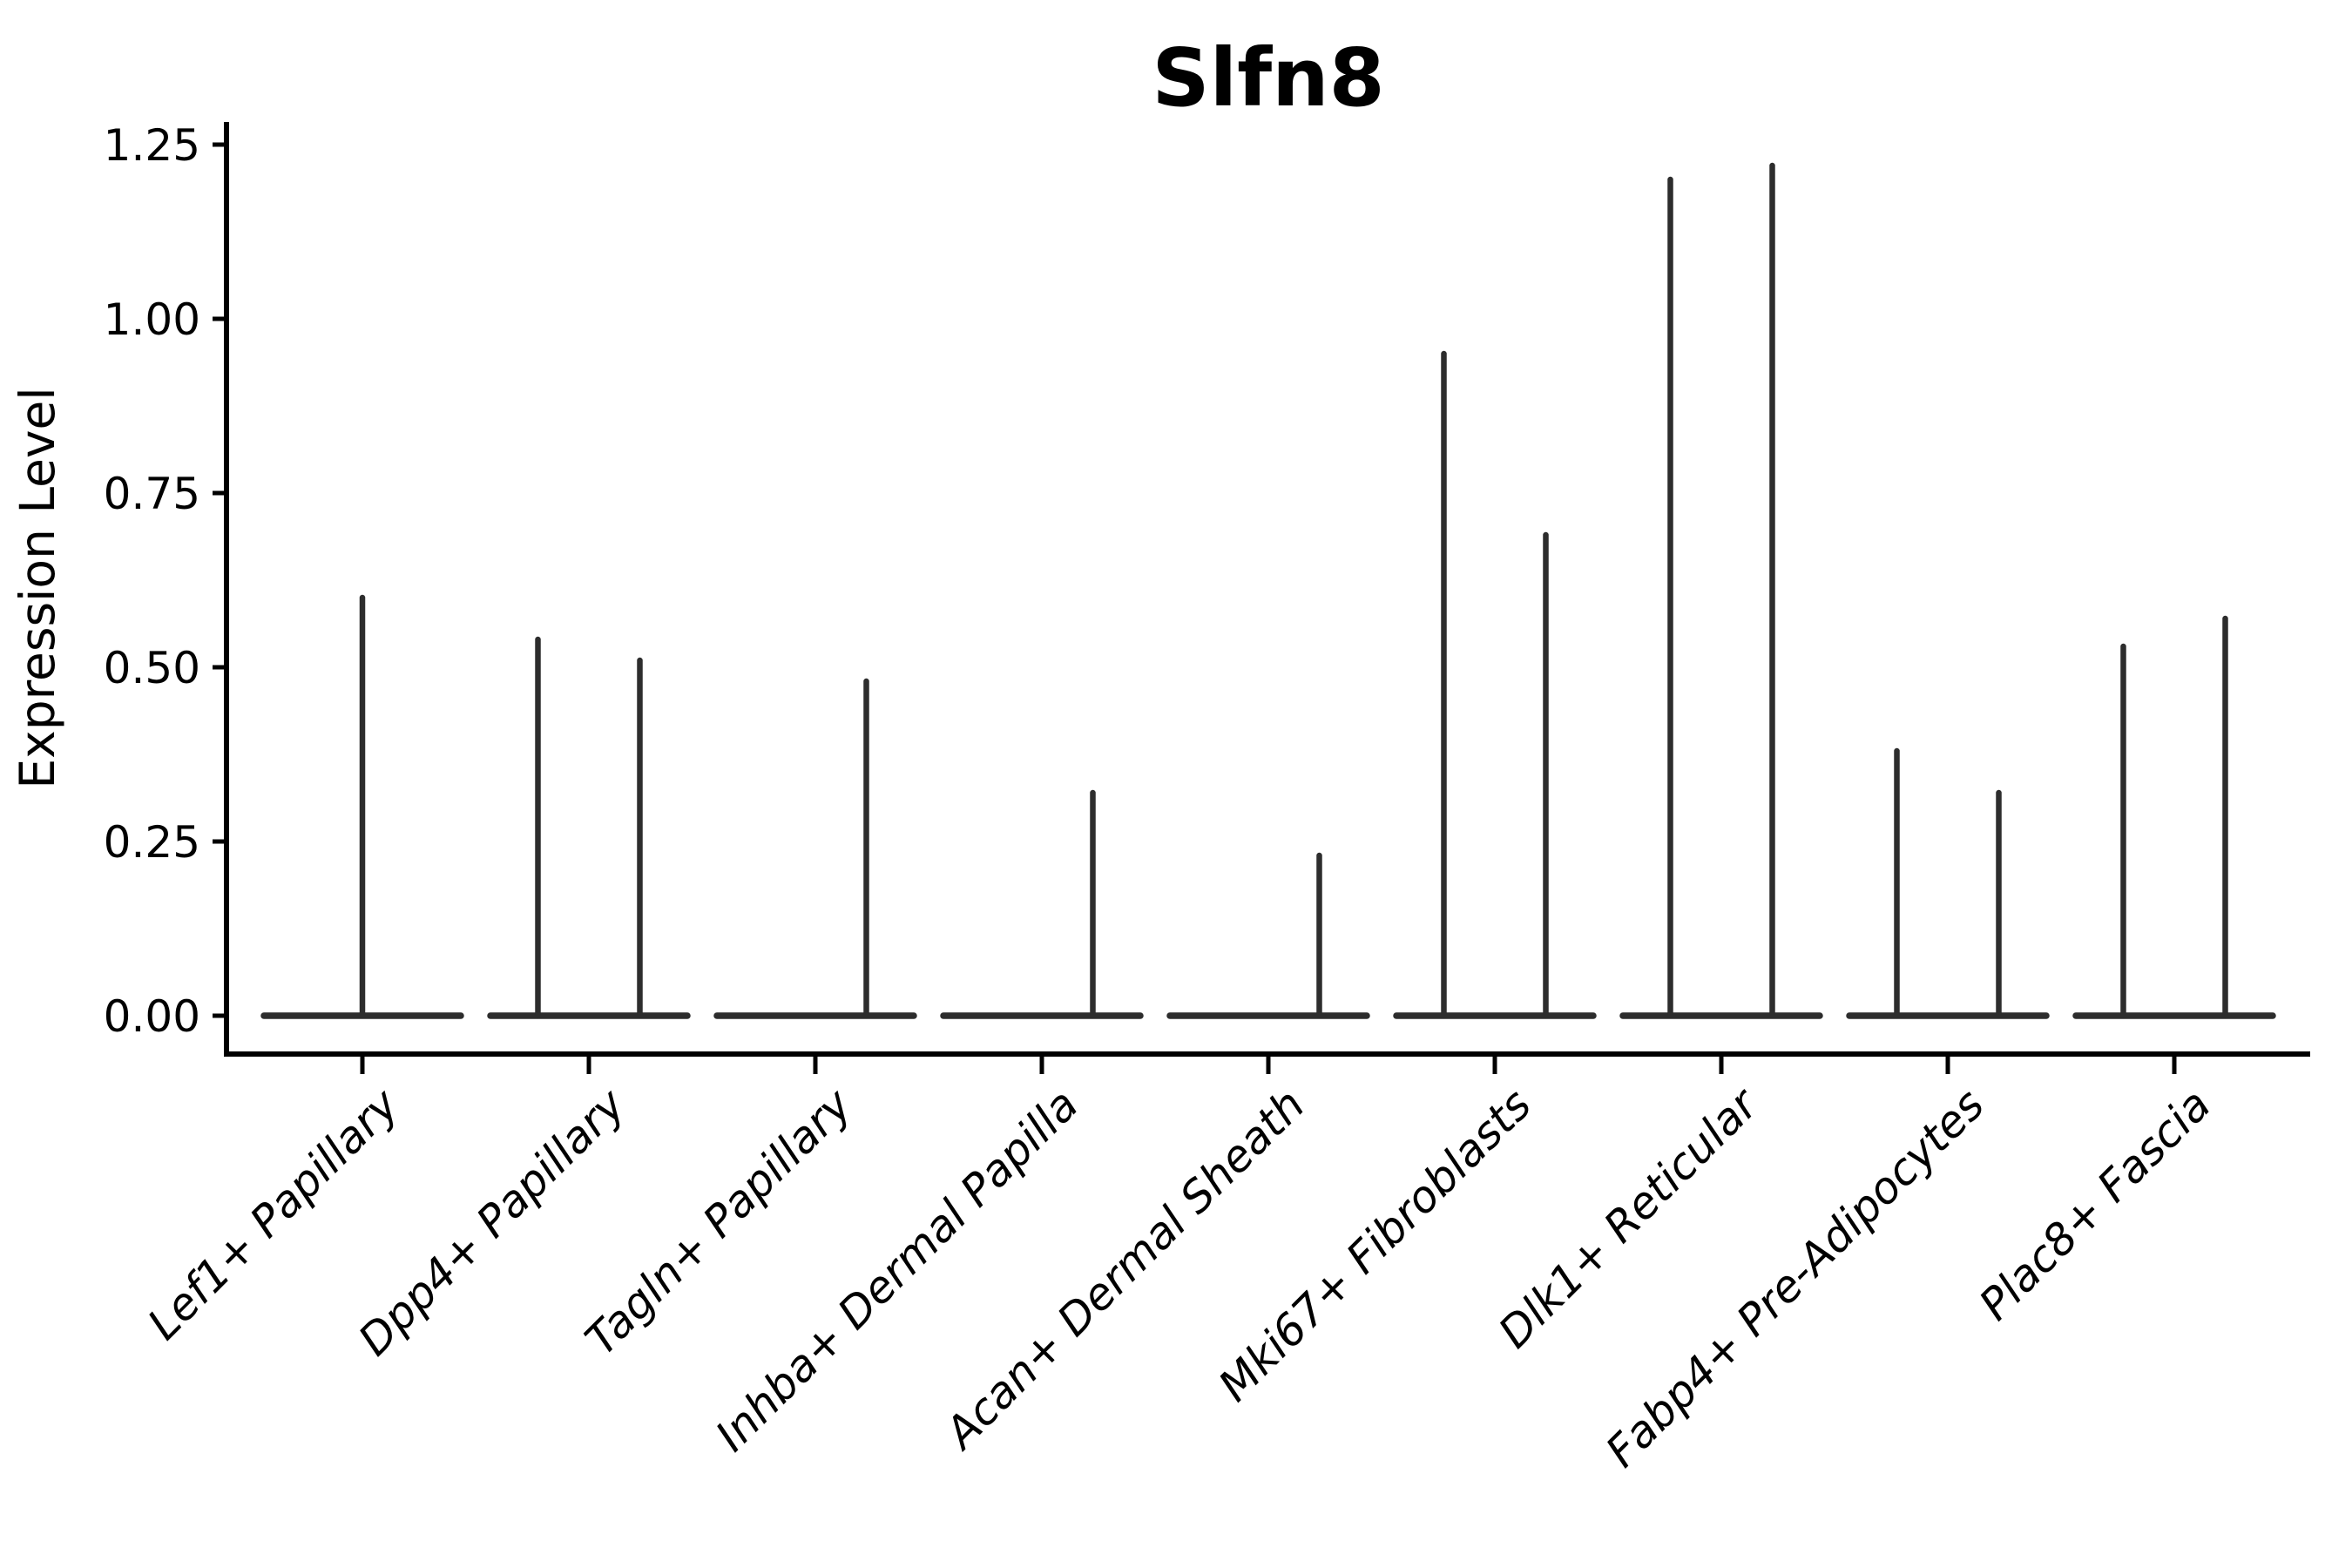  I want to click on x-tick-label: Fabp4+ Pre-Adipocytes, so click(1795, 1278).